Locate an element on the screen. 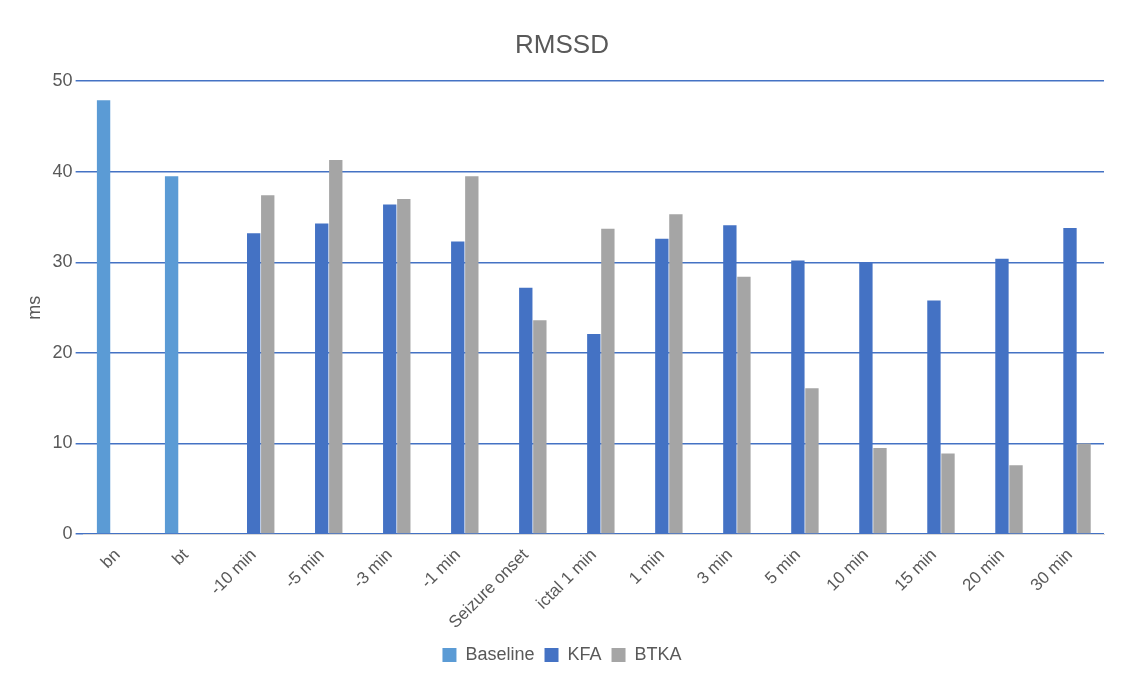  y-tick-label: 50 is located at coordinates (62, 80).